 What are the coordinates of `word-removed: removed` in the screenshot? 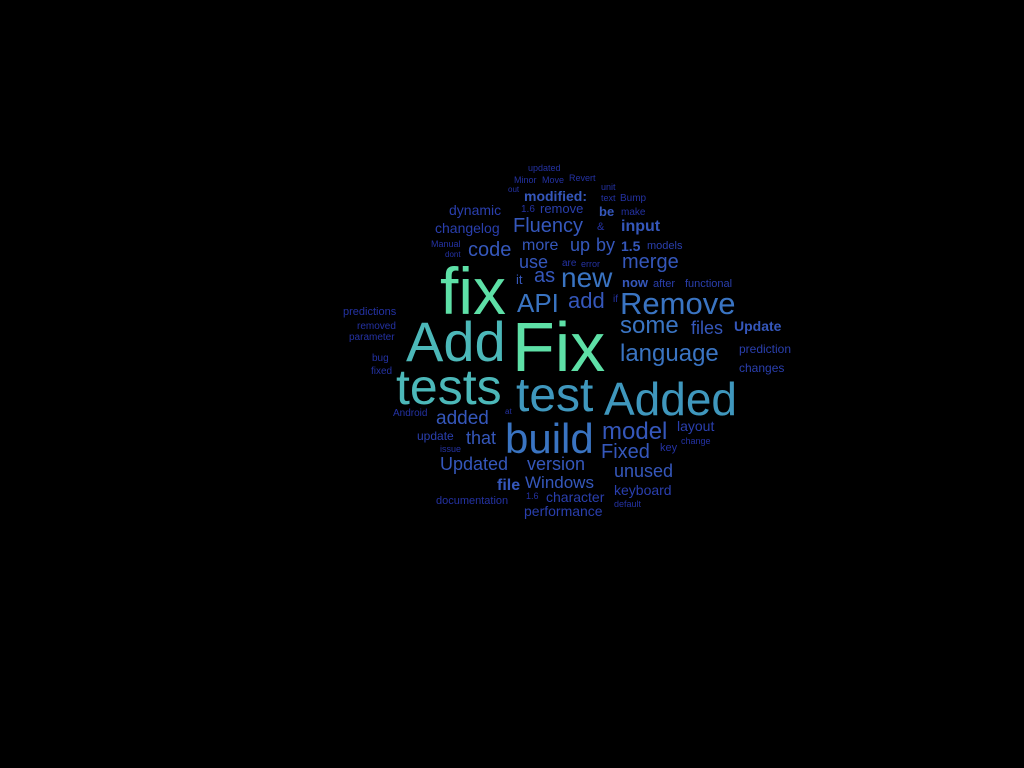 It's located at (376, 326).